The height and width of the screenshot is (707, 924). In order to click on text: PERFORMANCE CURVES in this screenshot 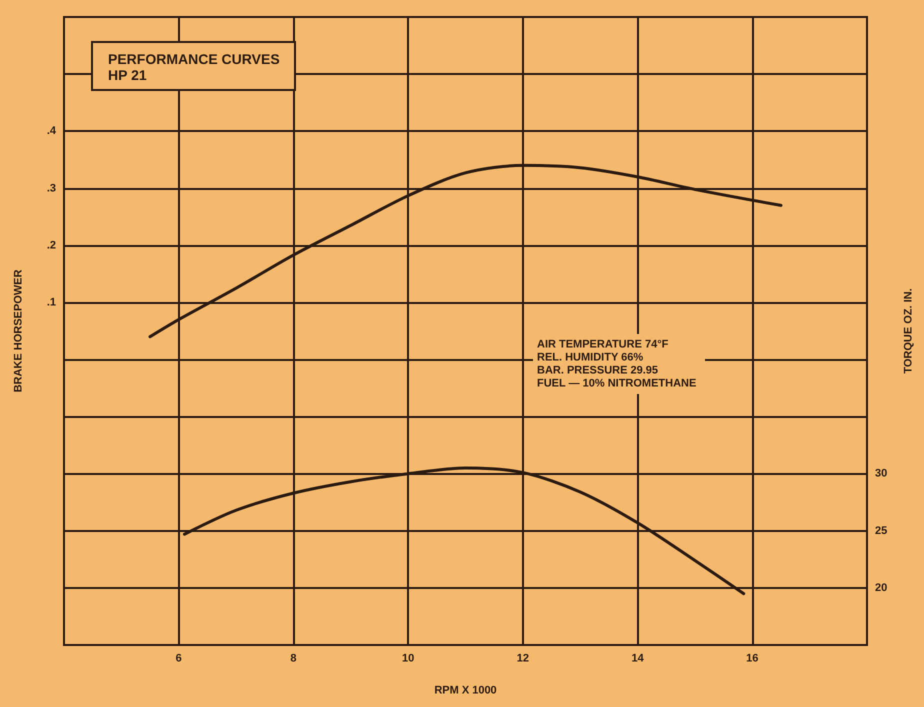, I will do `click(194, 59)`.